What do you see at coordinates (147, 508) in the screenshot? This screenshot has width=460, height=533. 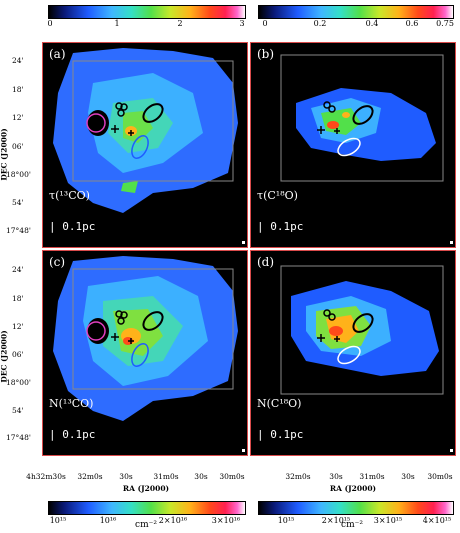 I see `colorbar-n-13co` at bounding box center [147, 508].